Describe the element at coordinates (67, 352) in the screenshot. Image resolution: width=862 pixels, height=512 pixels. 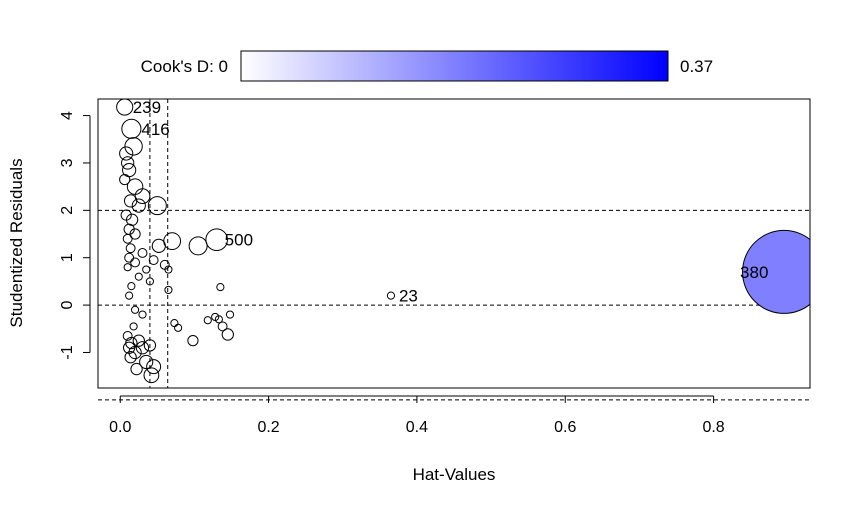
I see `y-tick-label: -1` at that location.